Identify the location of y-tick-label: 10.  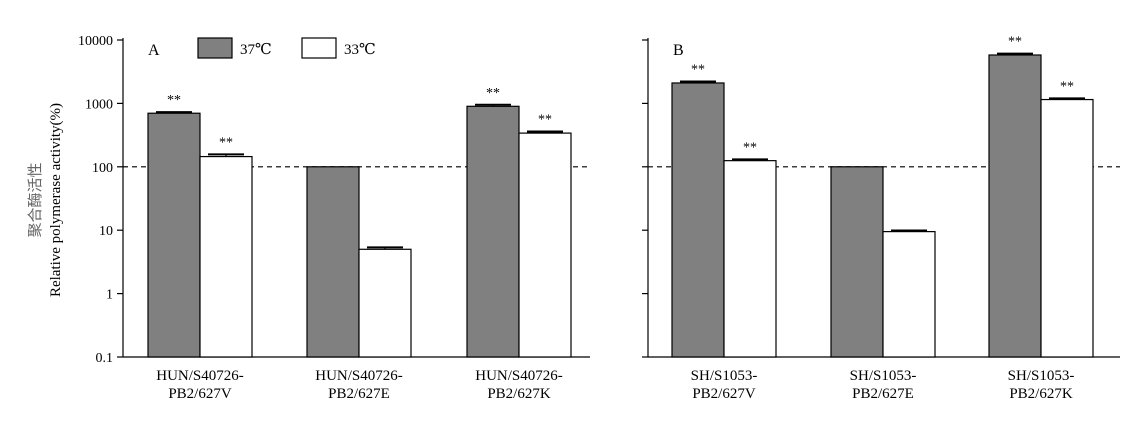
(106, 231).